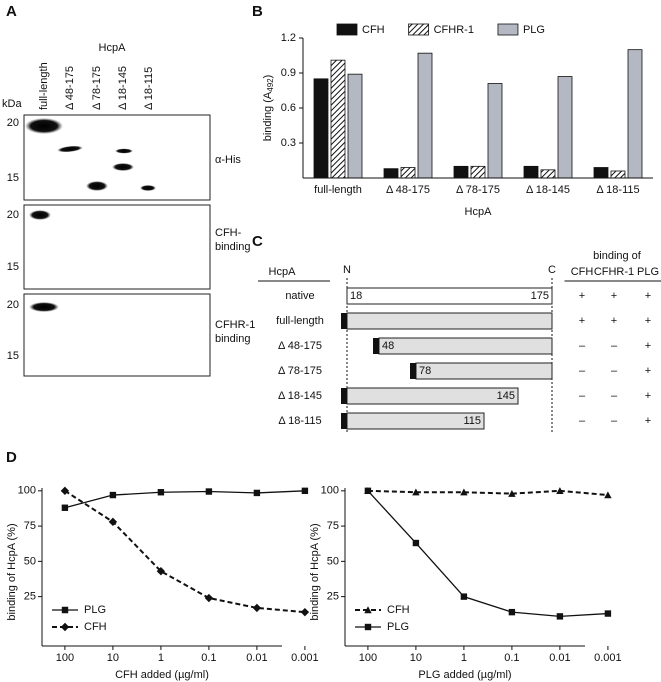 This screenshot has height=682, width=661. Describe the element at coordinates (300, 371) in the screenshot. I see `construct-name: Δ 78-175` at that location.